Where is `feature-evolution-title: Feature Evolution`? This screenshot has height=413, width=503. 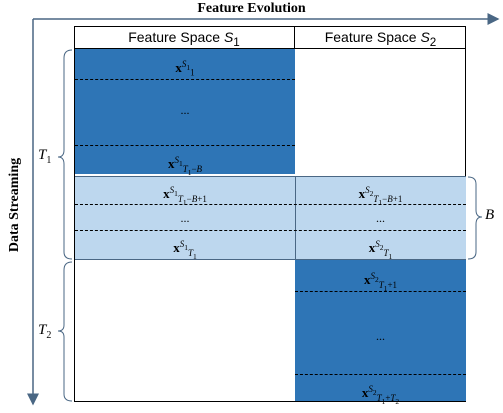
feature-evolution-title: Feature Evolution is located at coordinates (251, 8).